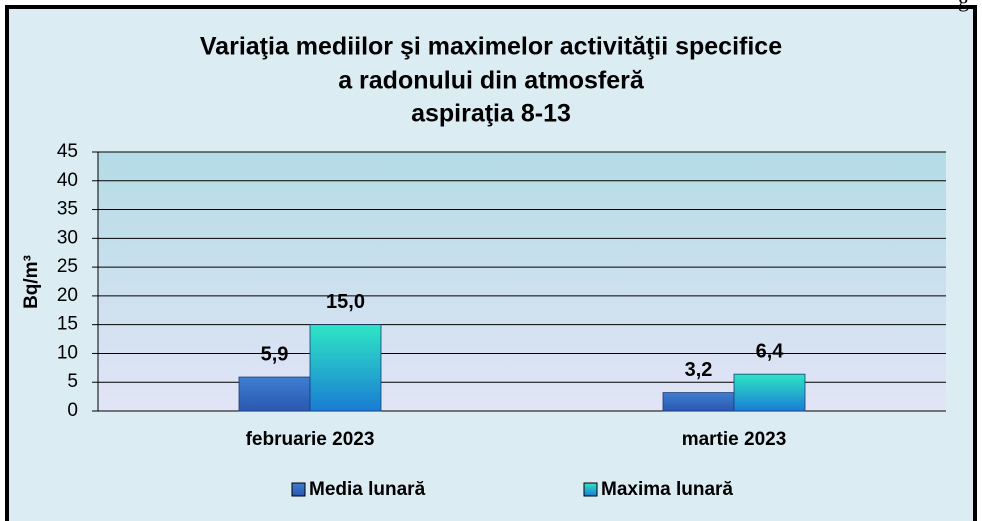  What do you see at coordinates (734, 439) in the screenshot?
I see `x-tick-label: martie 2023` at bounding box center [734, 439].